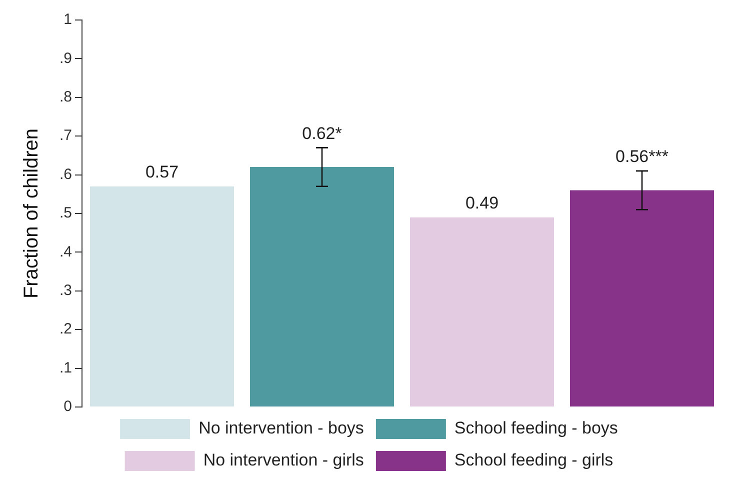 Image resolution: width=732 pixels, height=489 pixels. I want to click on legend-label: School feeding - boys, so click(536, 428).